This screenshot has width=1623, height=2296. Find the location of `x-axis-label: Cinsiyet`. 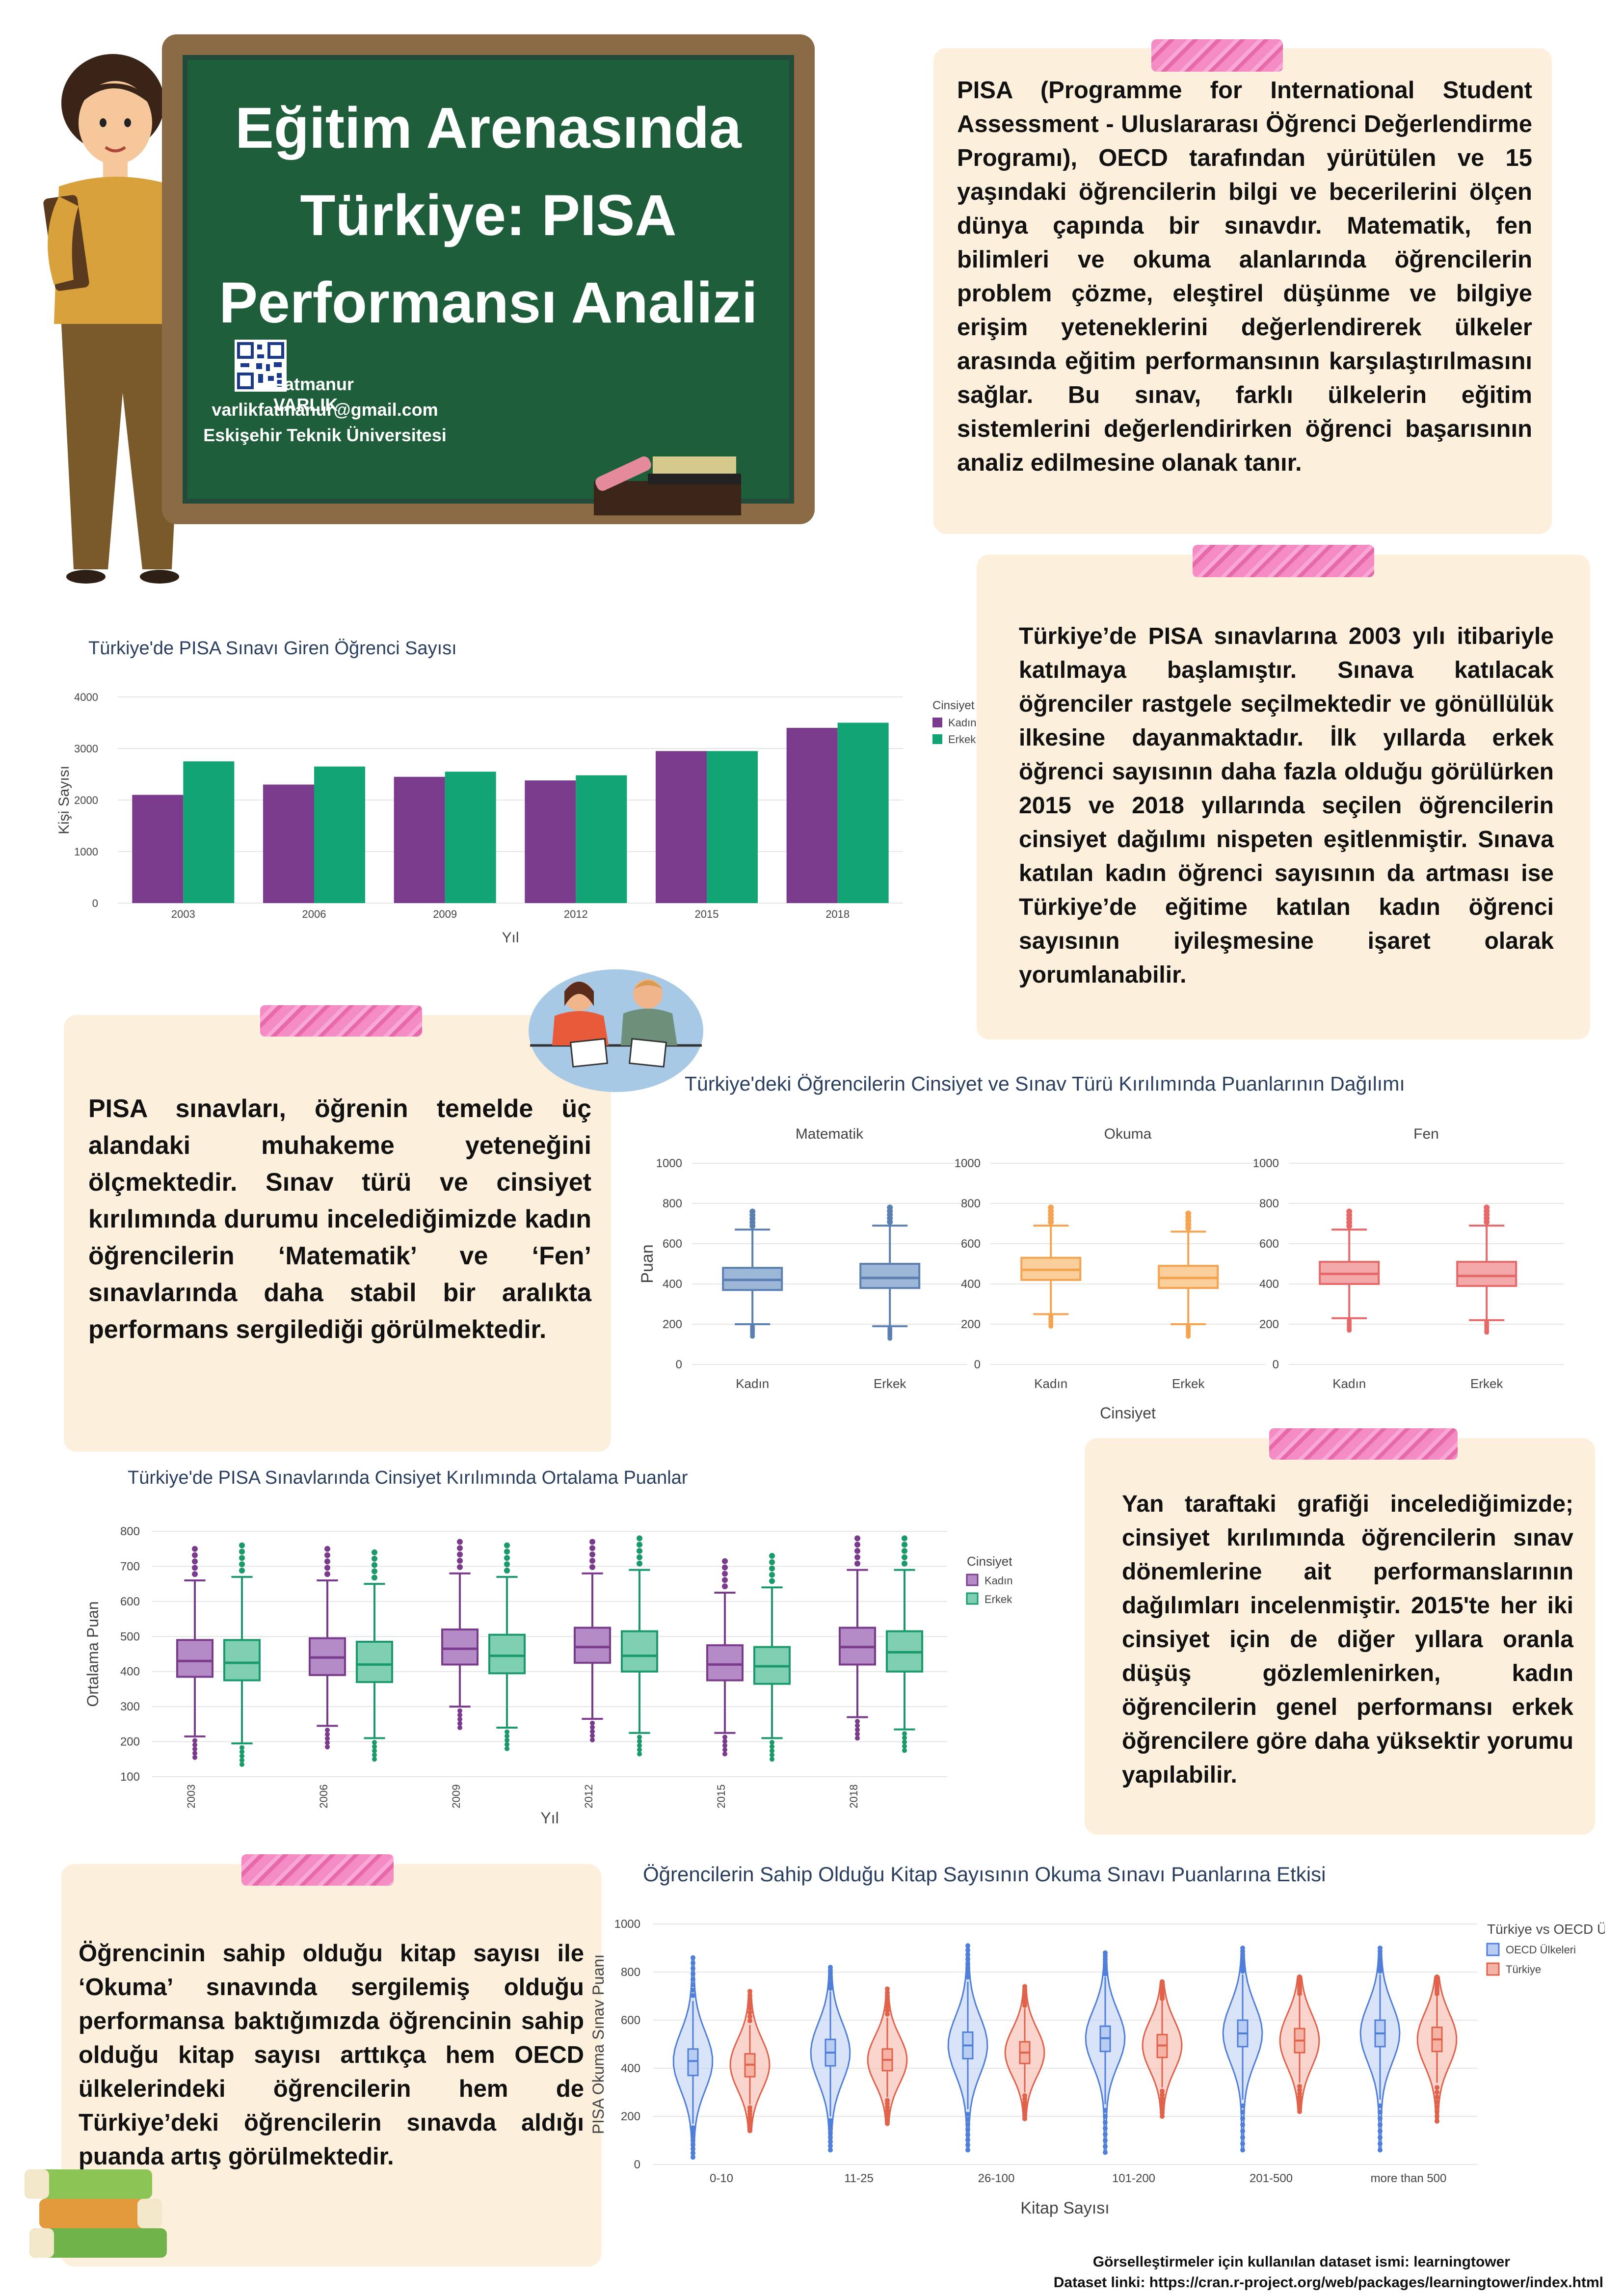

x-axis-label: Cinsiyet is located at coordinates (1128, 1413).